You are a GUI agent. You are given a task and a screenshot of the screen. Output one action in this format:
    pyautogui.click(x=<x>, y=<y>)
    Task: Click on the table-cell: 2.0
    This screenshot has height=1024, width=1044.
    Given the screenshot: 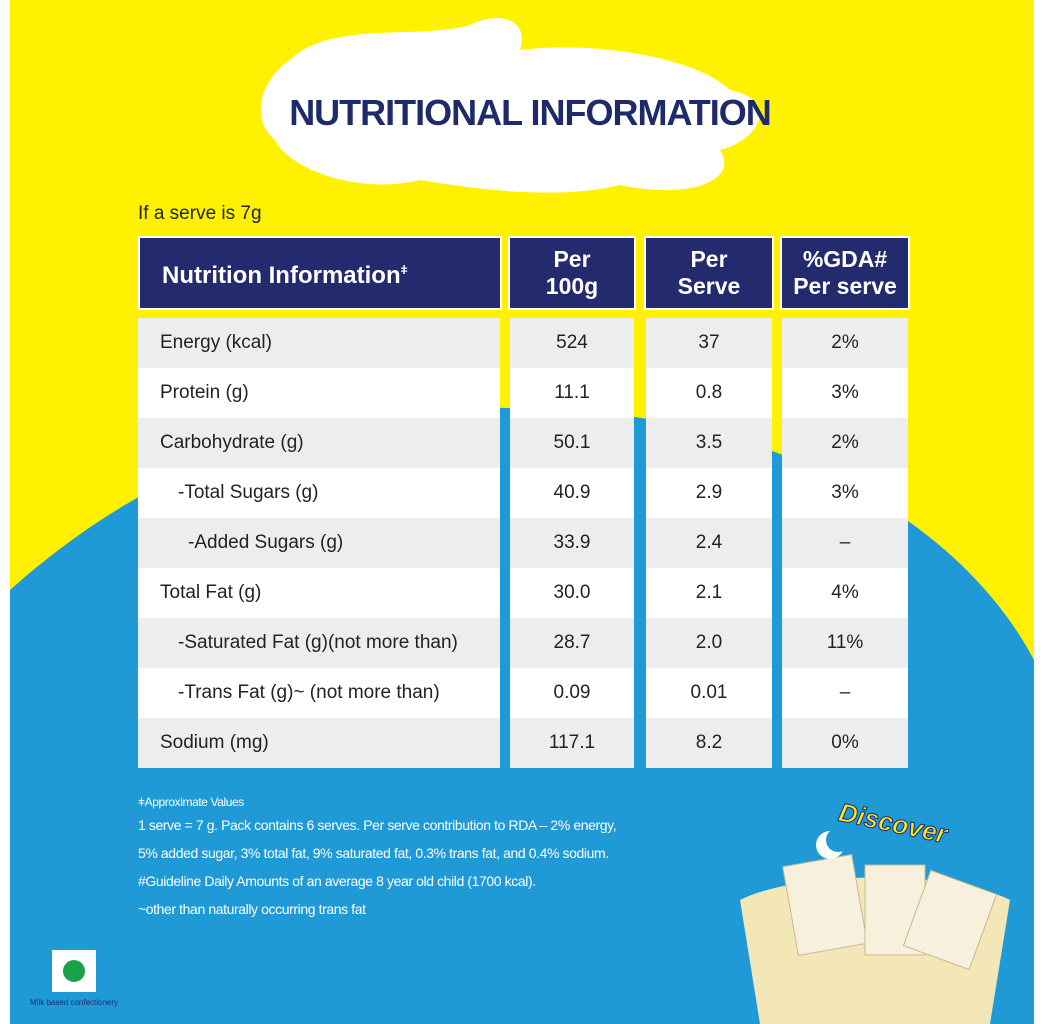 What is the action you would take?
    pyautogui.click(x=709, y=642)
    